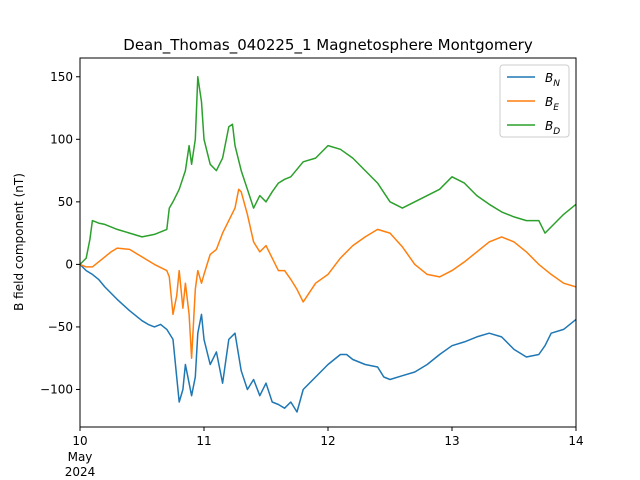  What do you see at coordinates (451, 441) in the screenshot?
I see `x-tick-label: 13` at bounding box center [451, 441].